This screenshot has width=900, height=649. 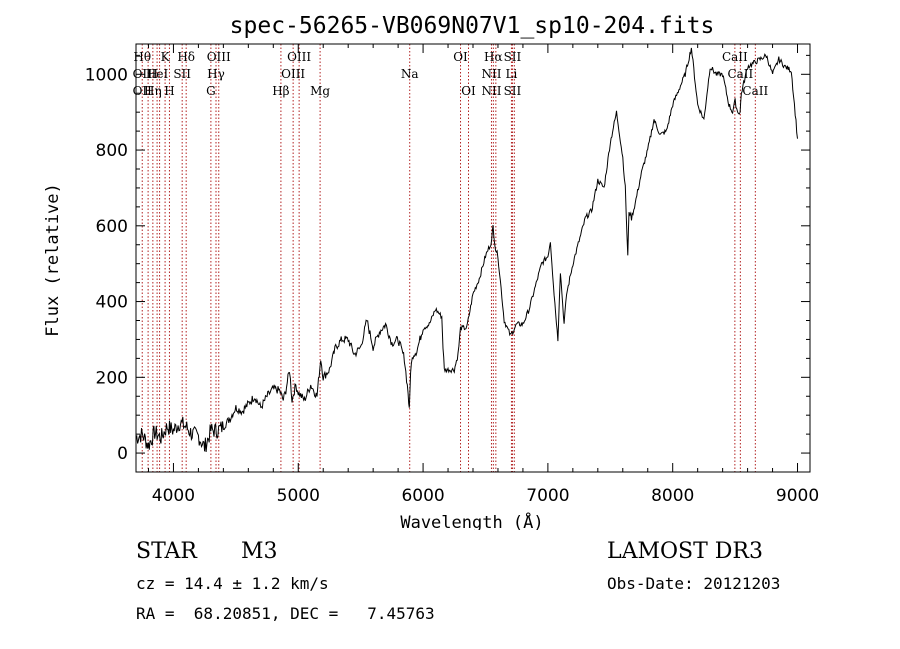 I want to click on emission-line-label: OII, so click(x=143, y=91).